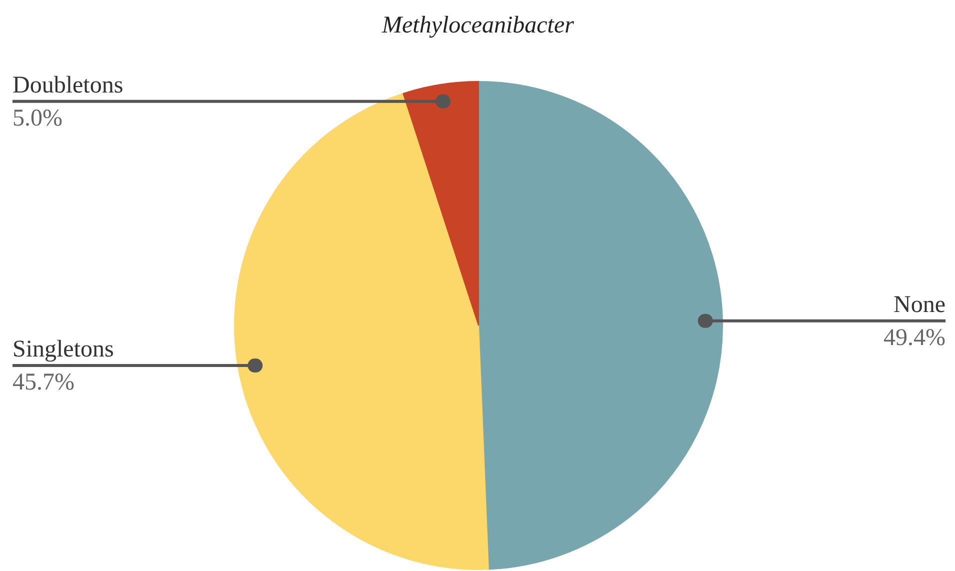 The width and height of the screenshot is (955, 571). Describe the element at coordinates (43, 383) in the screenshot. I see `data-label: 45.7%` at that location.